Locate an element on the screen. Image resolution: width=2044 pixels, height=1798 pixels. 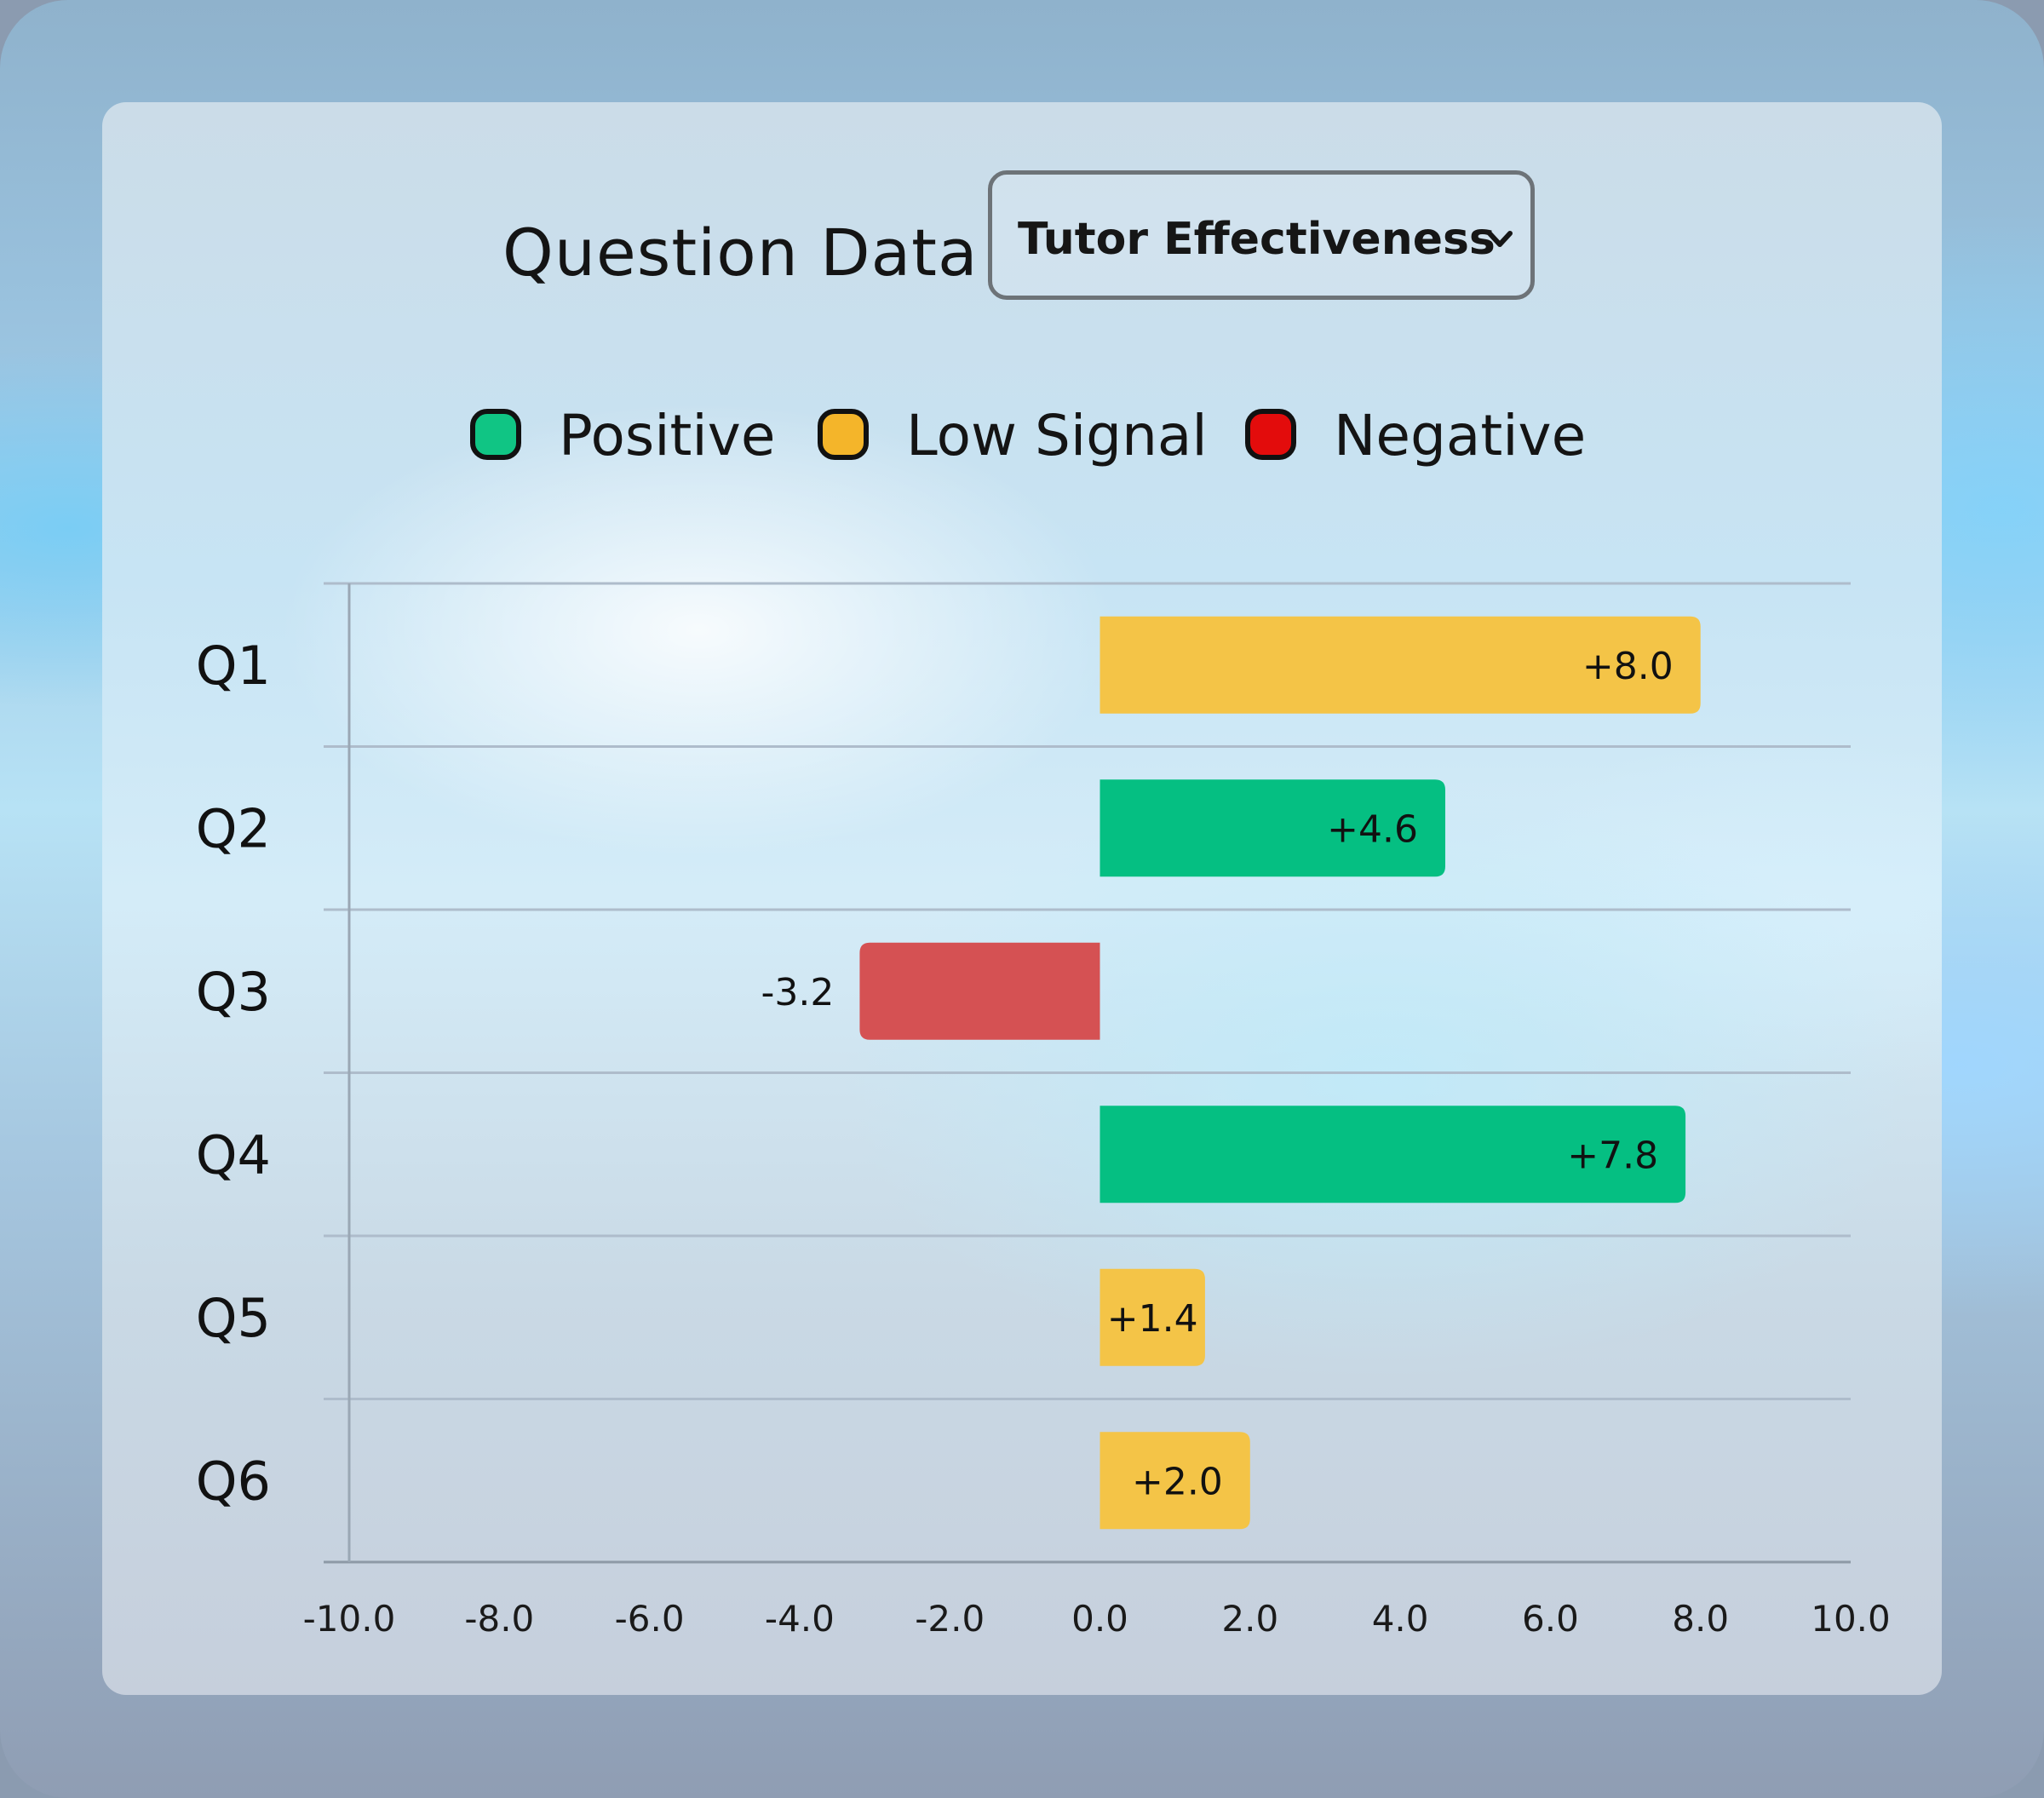
x-tick-label: -4.0 is located at coordinates (800, 1619).